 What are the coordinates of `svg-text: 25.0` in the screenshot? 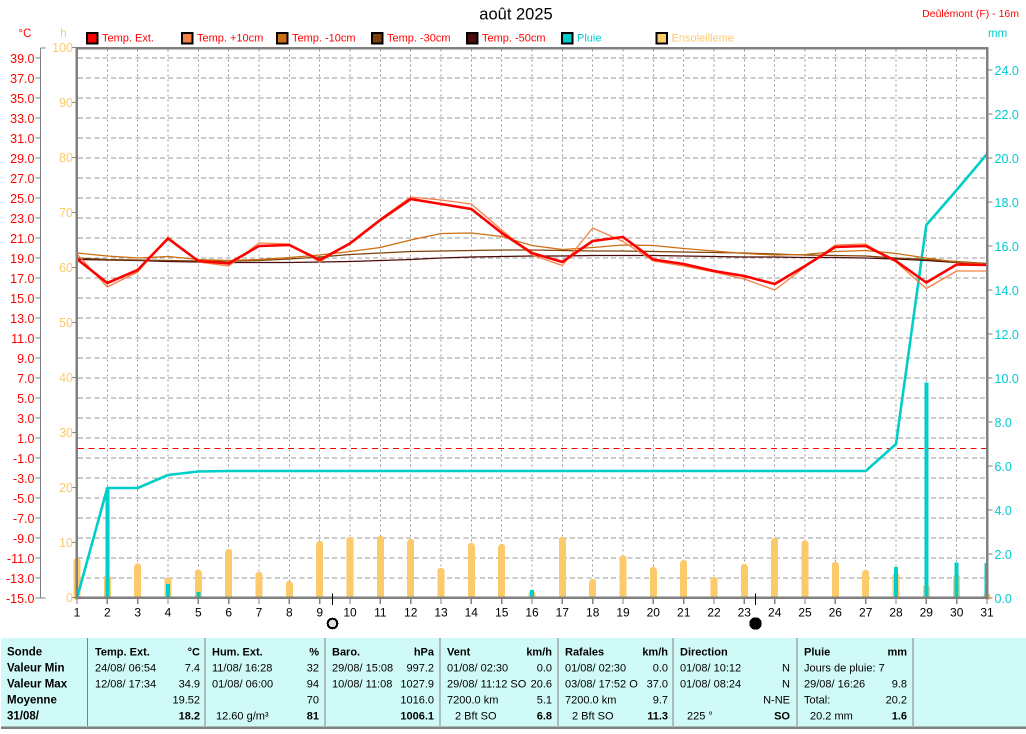 It's located at (22, 199).